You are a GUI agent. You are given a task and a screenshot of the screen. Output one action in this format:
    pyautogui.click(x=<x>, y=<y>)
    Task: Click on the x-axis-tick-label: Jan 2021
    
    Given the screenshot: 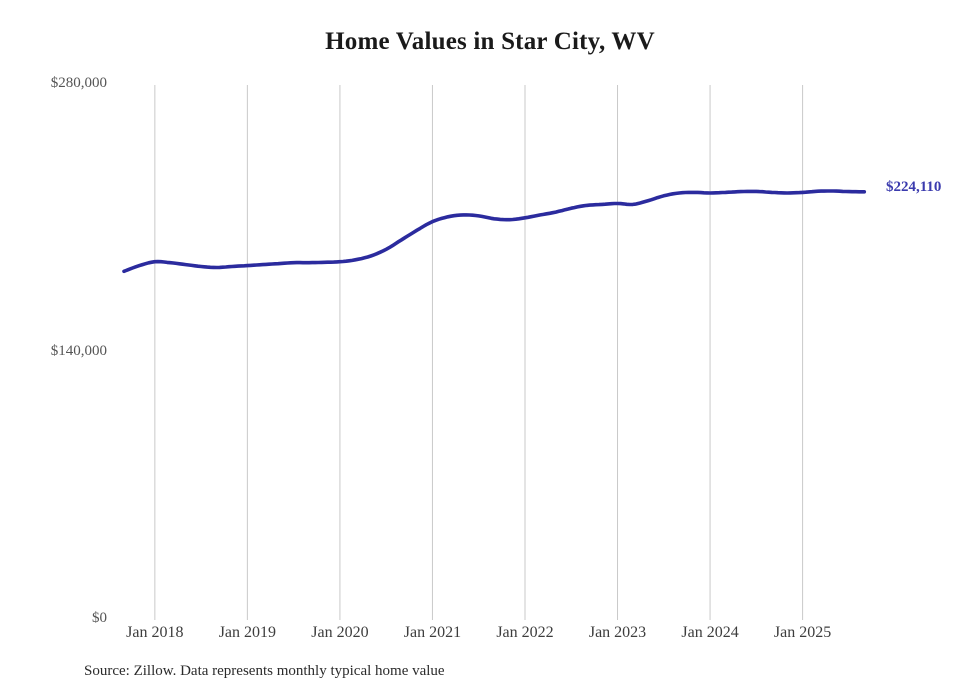 What is the action you would take?
    pyautogui.click(x=432, y=632)
    